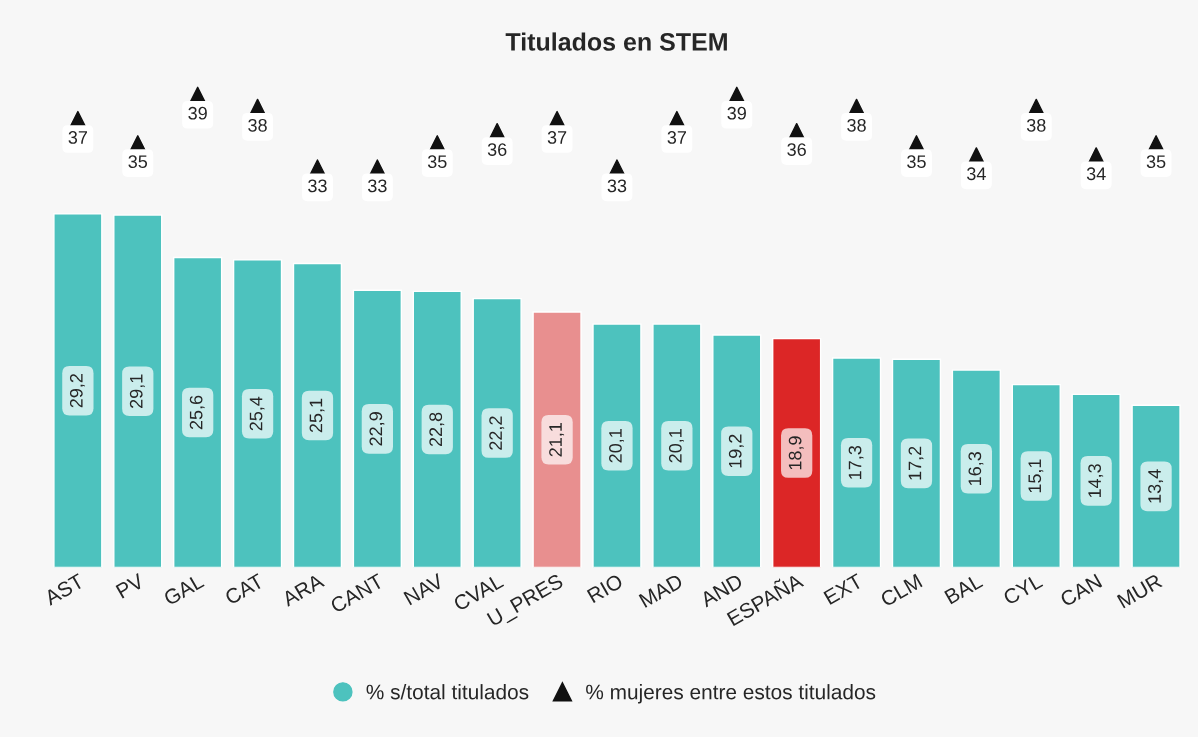  I want to click on data-label: 13,4, so click(1156, 486).